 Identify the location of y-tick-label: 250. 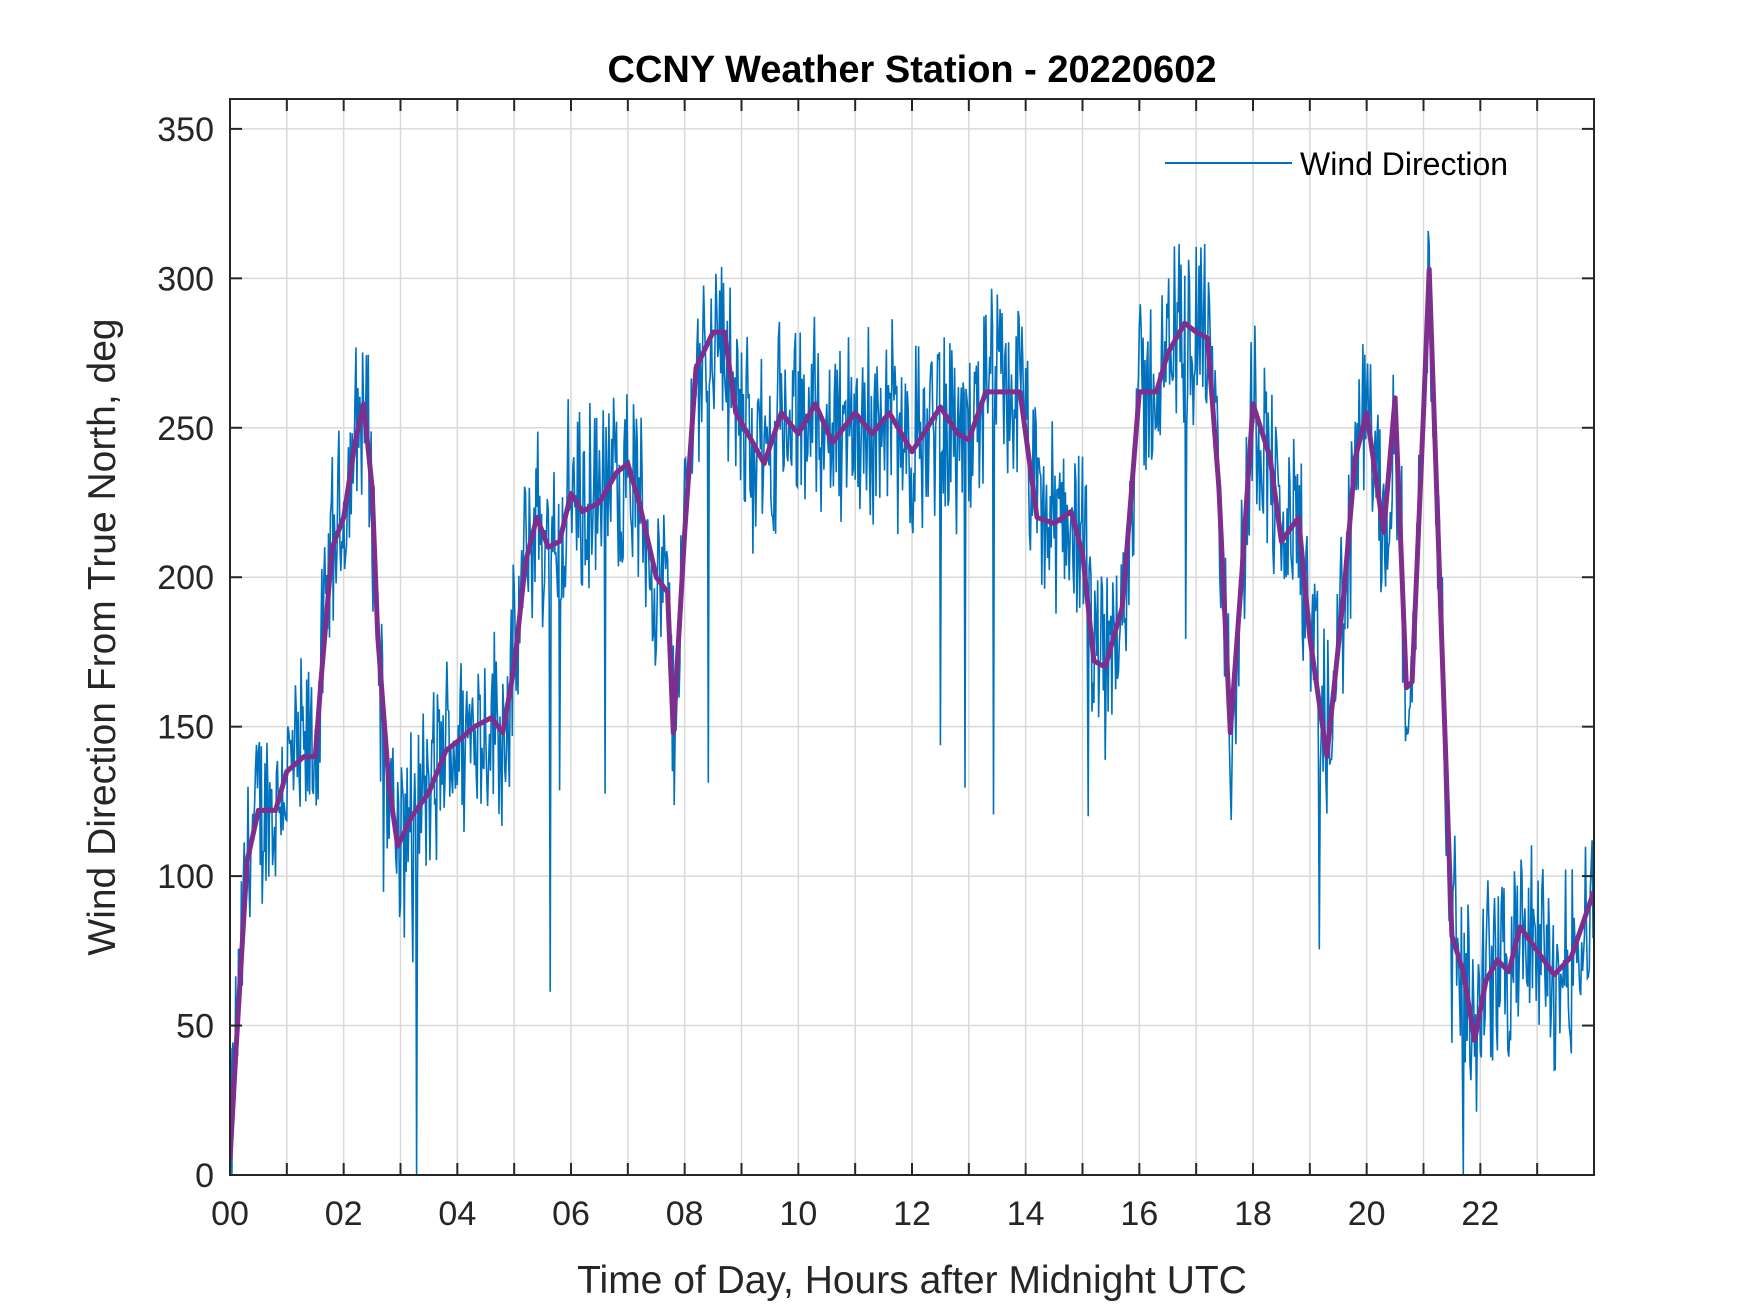
(185, 429).